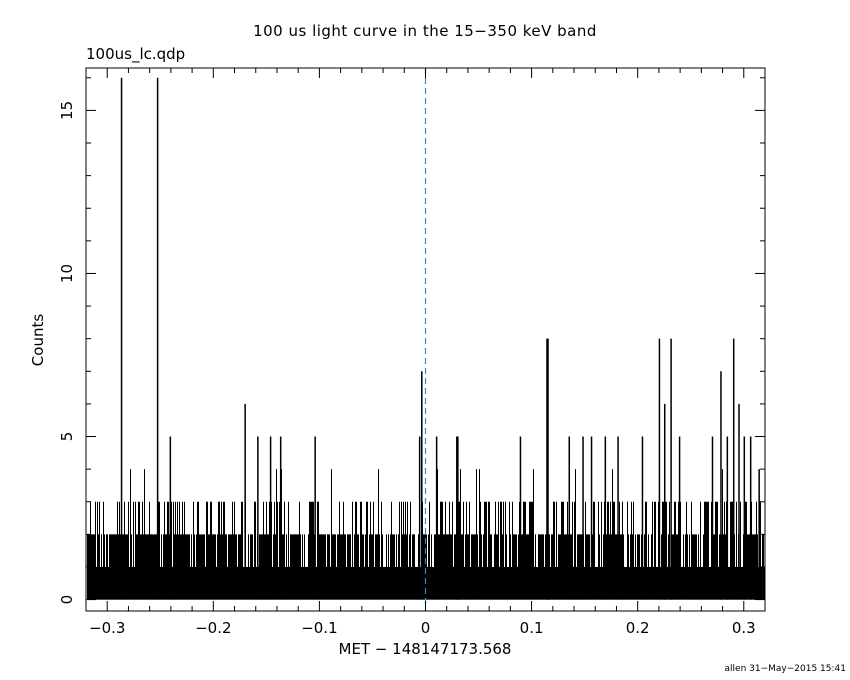 The image size is (850, 680). Describe the element at coordinates (38, 340) in the screenshot. I see `y-axis-label: Counts` at that location.